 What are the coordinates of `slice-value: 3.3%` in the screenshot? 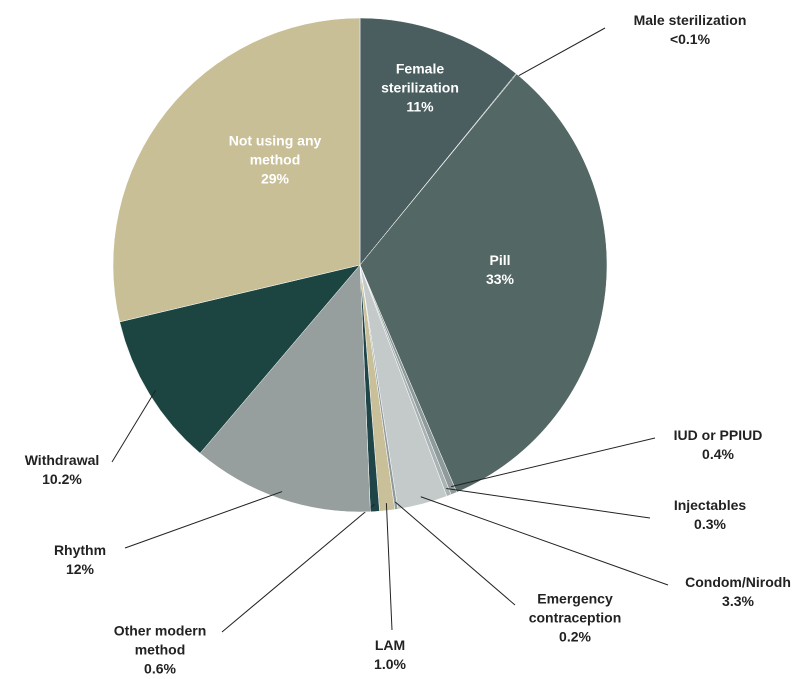 It's located at (738, 601).